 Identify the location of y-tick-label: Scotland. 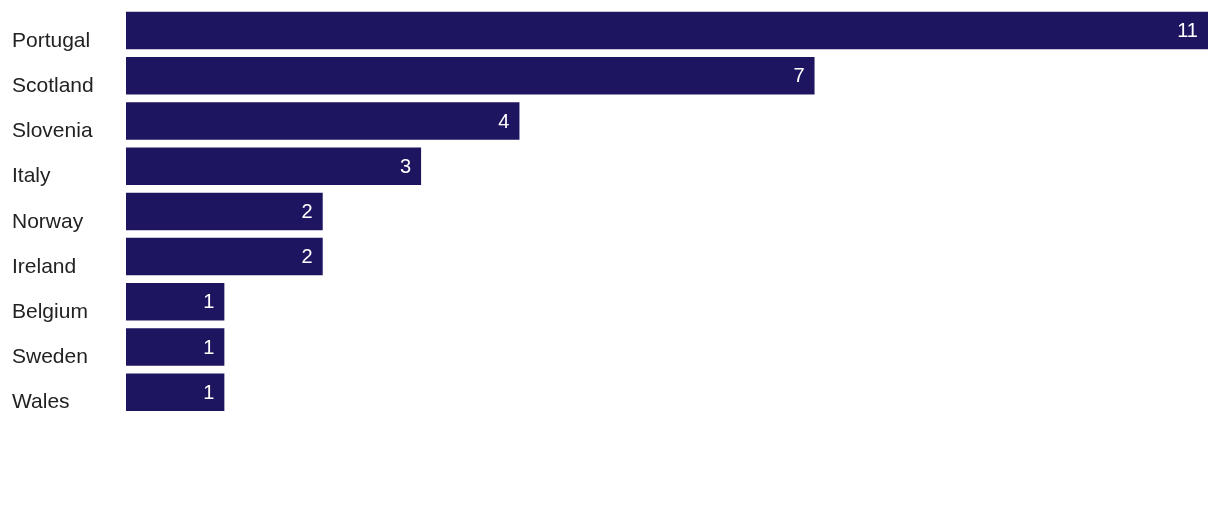
(53, 85).